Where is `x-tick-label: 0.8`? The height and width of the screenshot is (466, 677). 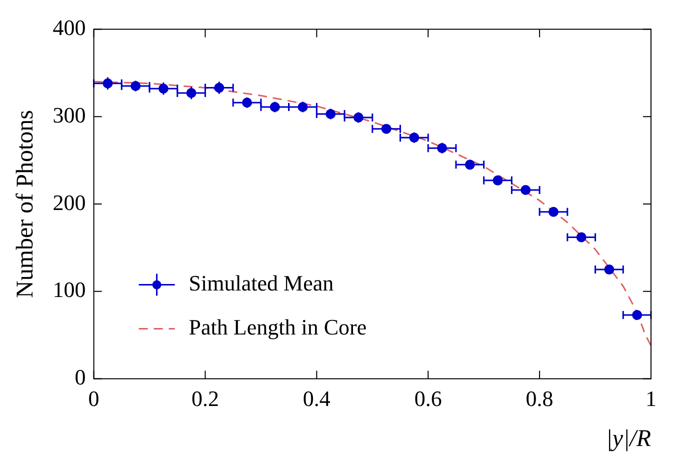
x-tick-label: 0.8 is located at coordinates (540, 398).